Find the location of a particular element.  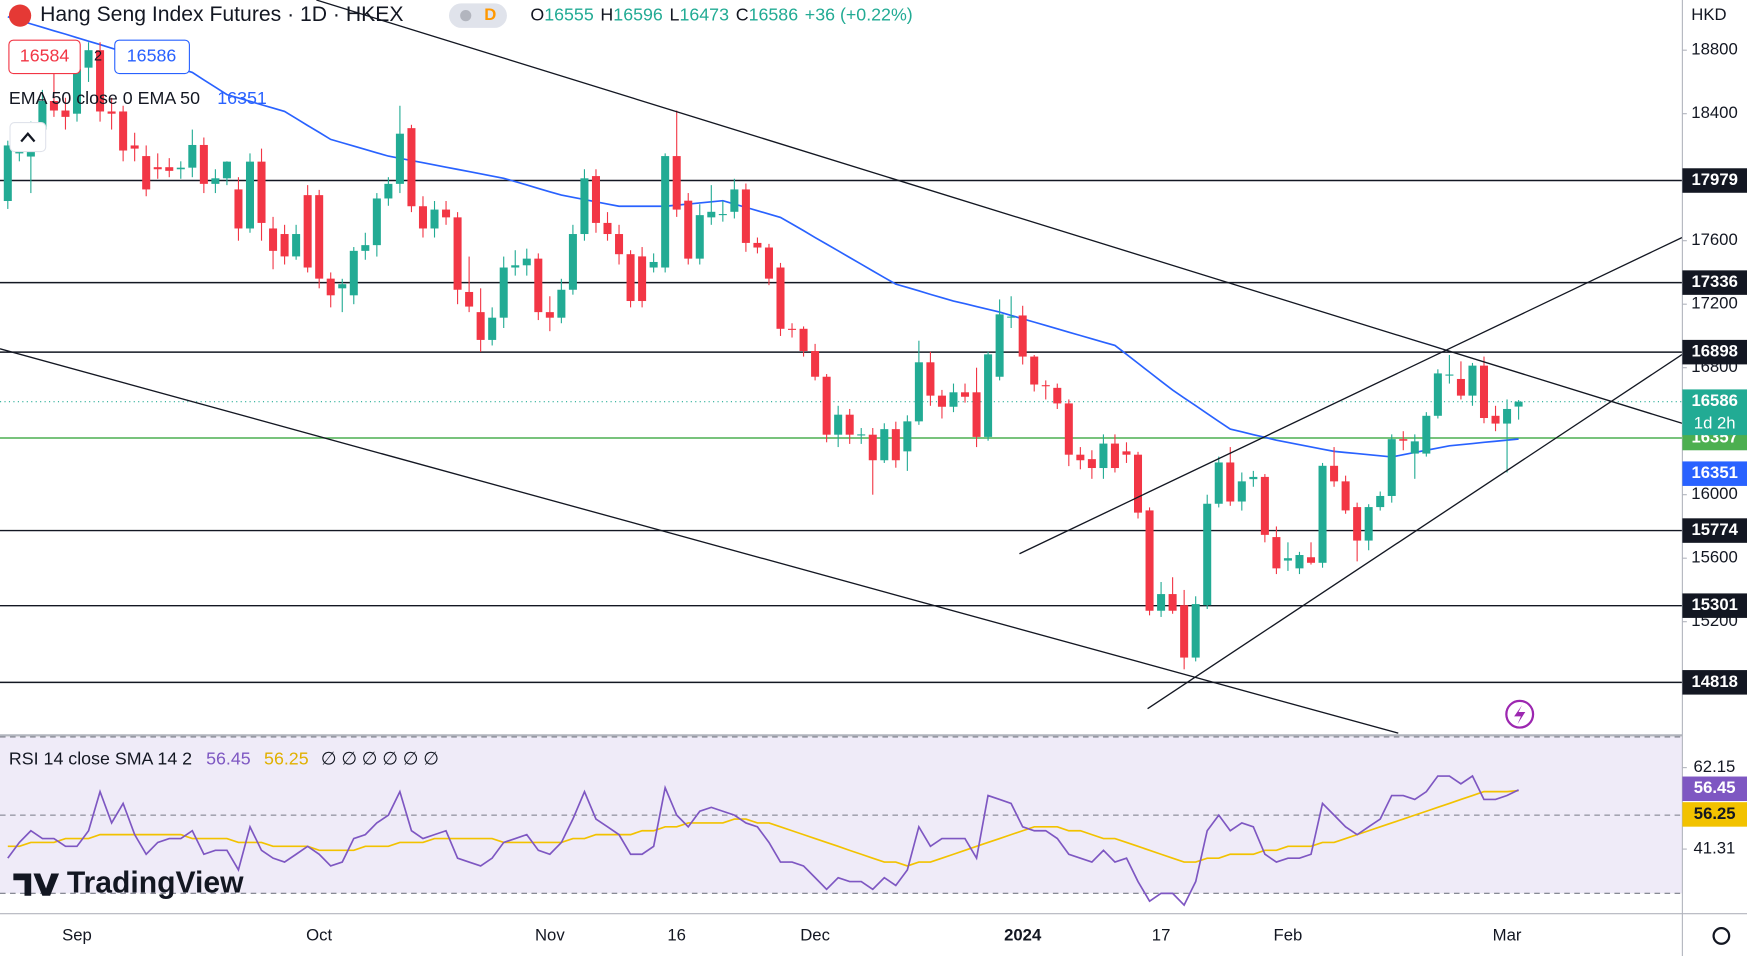

rsi-line is located at coordinates (763, 840).